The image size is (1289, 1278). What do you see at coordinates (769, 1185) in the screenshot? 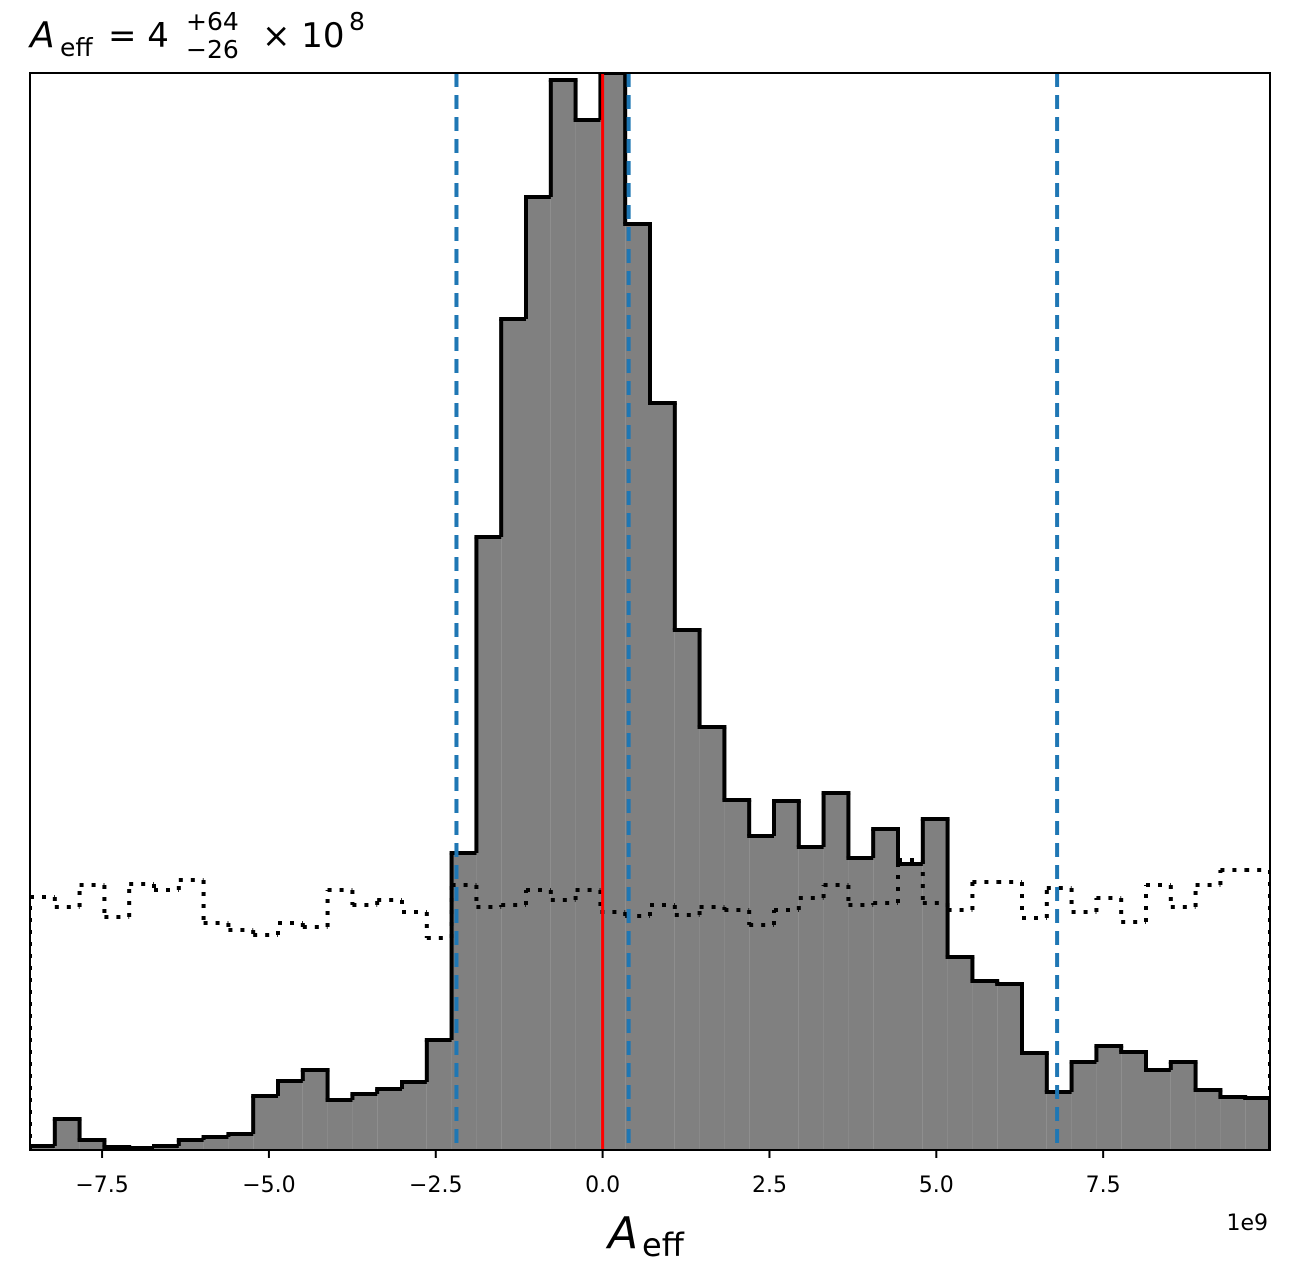
I see `x-tick-label: 2.5` at bounding box center [769, 1185].